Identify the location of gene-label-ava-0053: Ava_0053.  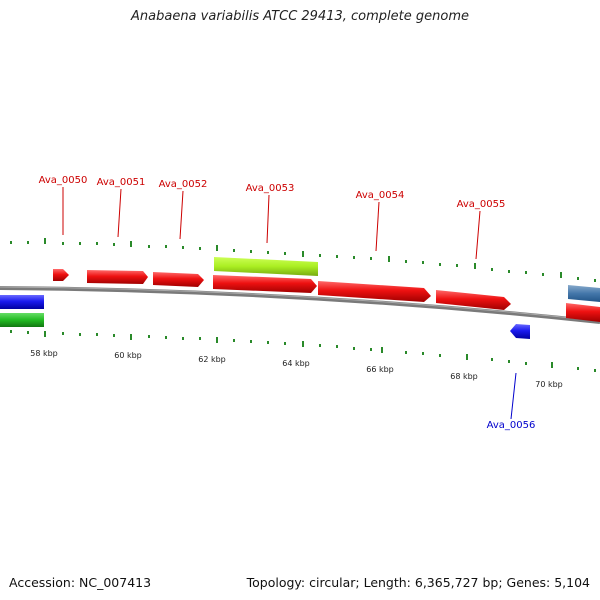
(270, 188).